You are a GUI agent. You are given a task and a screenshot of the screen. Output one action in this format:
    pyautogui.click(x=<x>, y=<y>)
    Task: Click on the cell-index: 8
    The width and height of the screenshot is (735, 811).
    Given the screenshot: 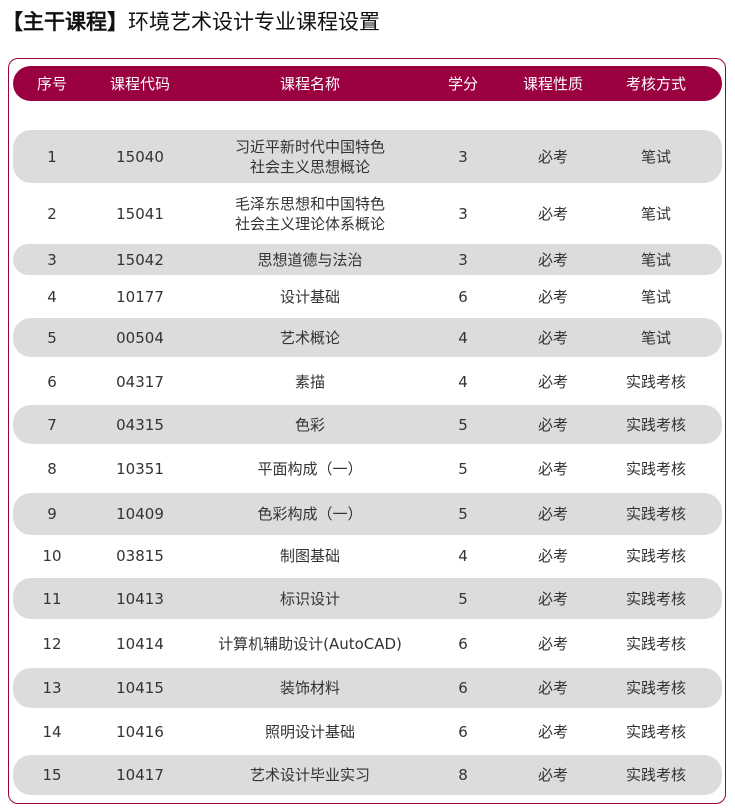 What is the action you would take?
    pyautogui.click(x=52, y=469)
    